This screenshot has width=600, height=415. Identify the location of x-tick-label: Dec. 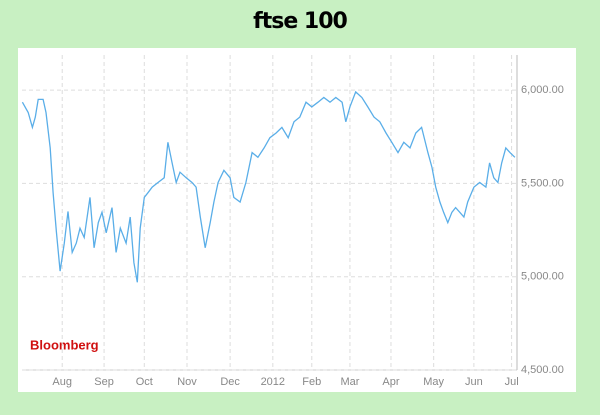
(230, 382).